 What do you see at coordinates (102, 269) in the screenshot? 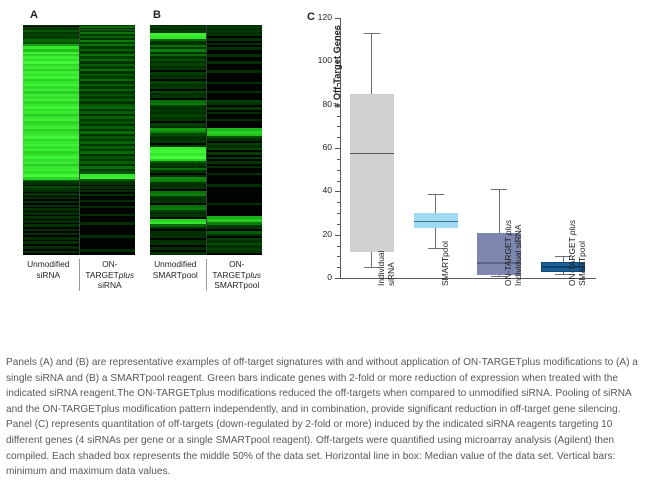
I see `heatmap-a-right-prefix: ON-TARGET` at bounding box center [102, 269].